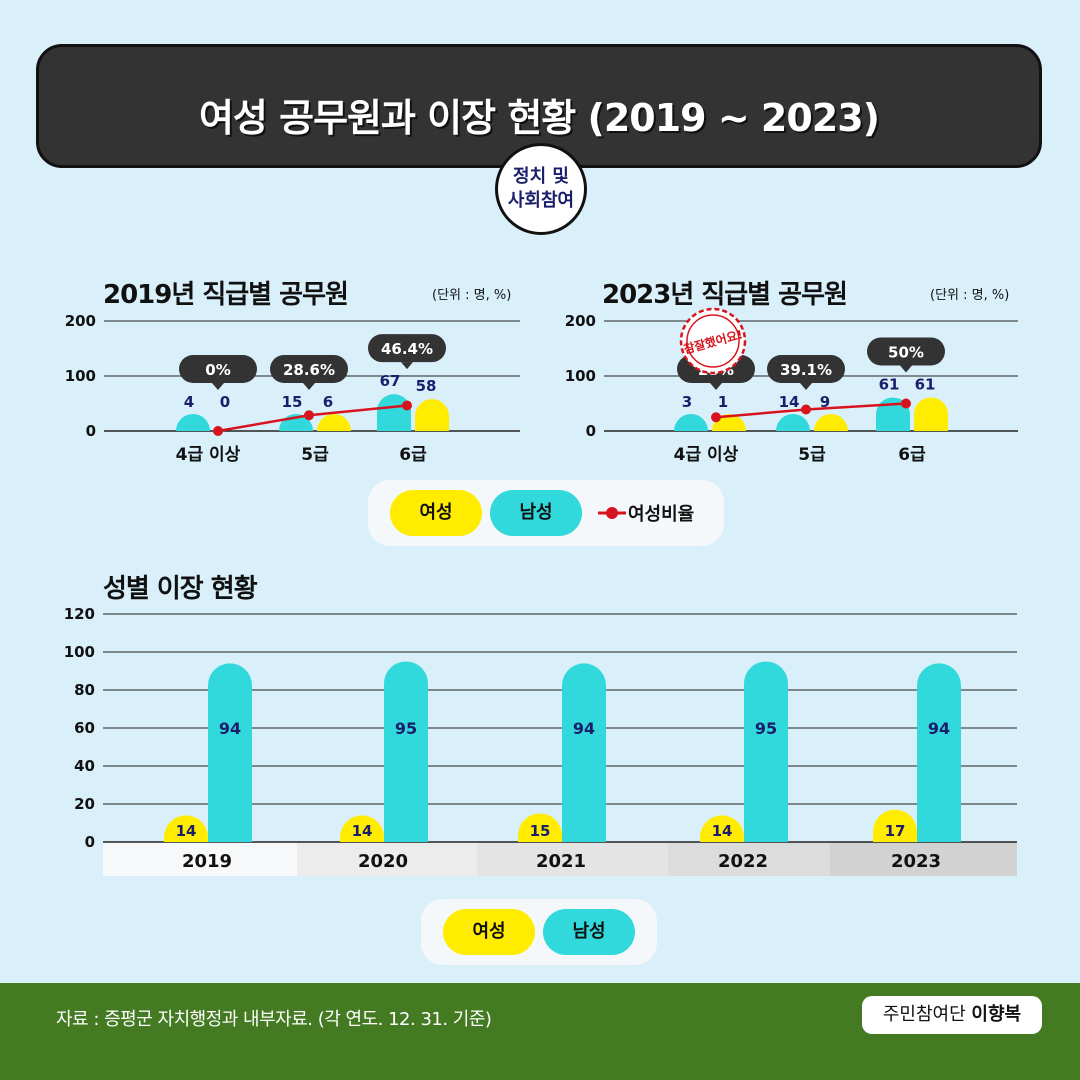  I want to click on x-tick-label: 2019, so click(207, 861).